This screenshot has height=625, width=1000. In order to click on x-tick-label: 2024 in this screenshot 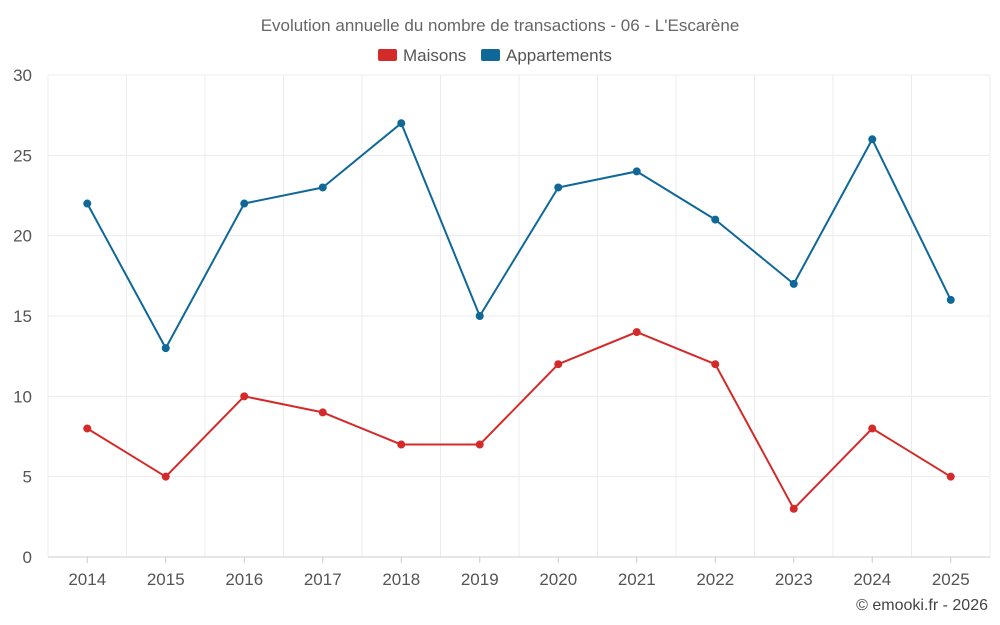, I will do `click(872, 579)`.